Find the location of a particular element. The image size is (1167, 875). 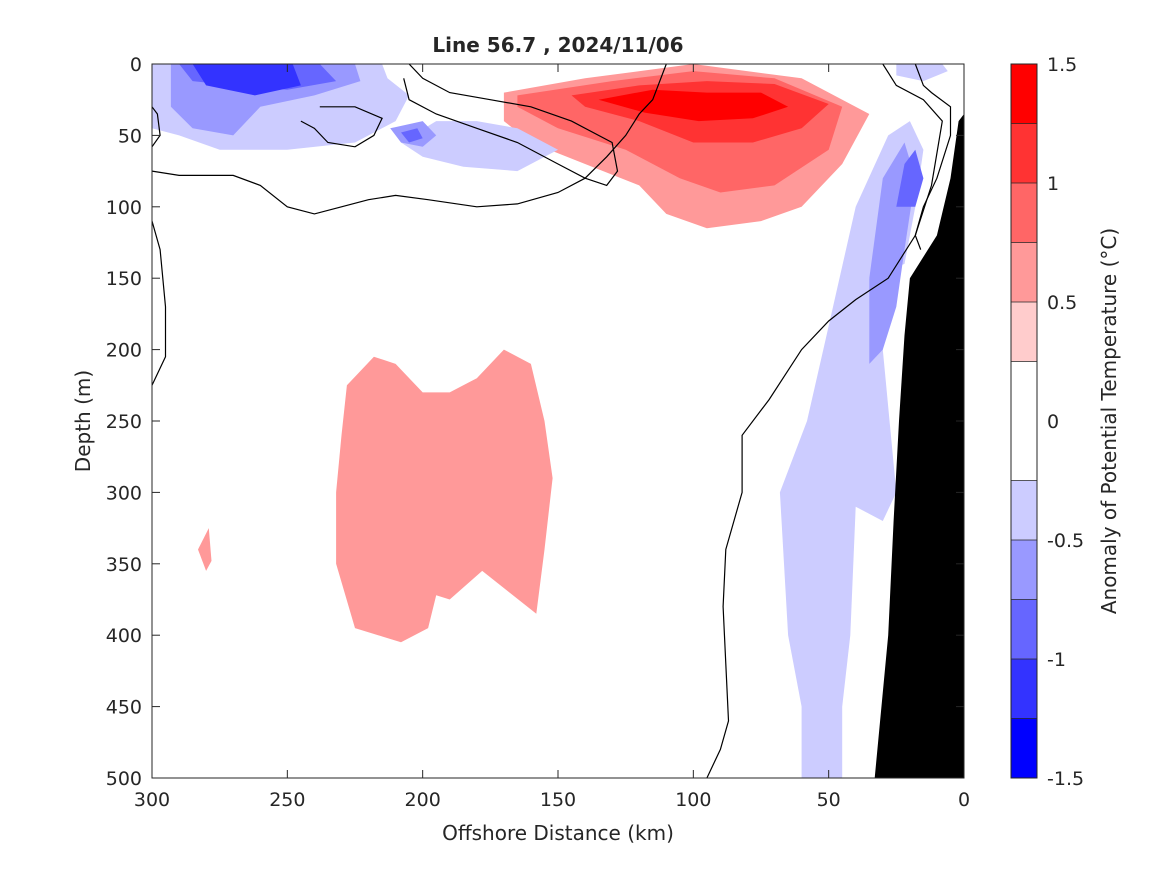

colorbar-tick-label: 1 is located at coordinates (1053, 184).